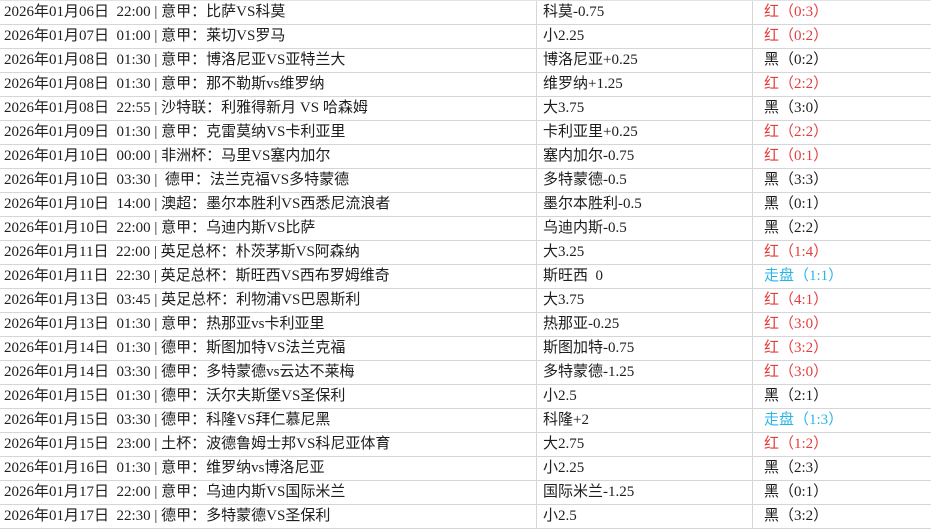 The width and height of the screenshot is (931, 529). Describe the element at coordinates (268, 84) in the screenshot. I see `match-info-cell: 2026年01月08日 01:30 | 意甲：那不勒斯vs维罗纳` at that location.